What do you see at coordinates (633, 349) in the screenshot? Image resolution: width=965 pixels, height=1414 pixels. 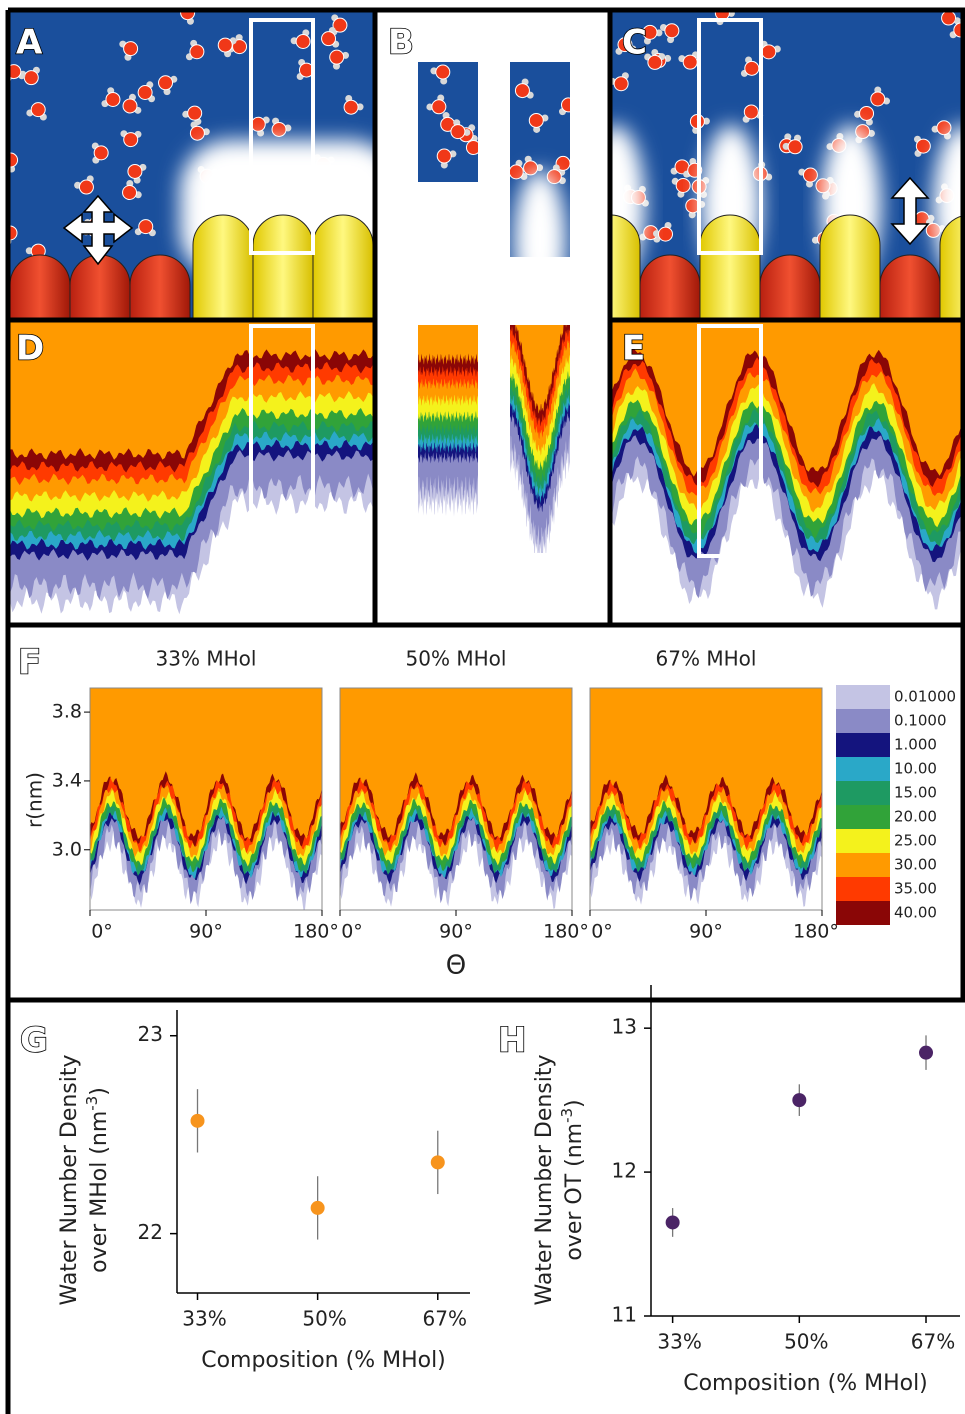 I see `panel-letter: E` at bounding box center [633, 349].